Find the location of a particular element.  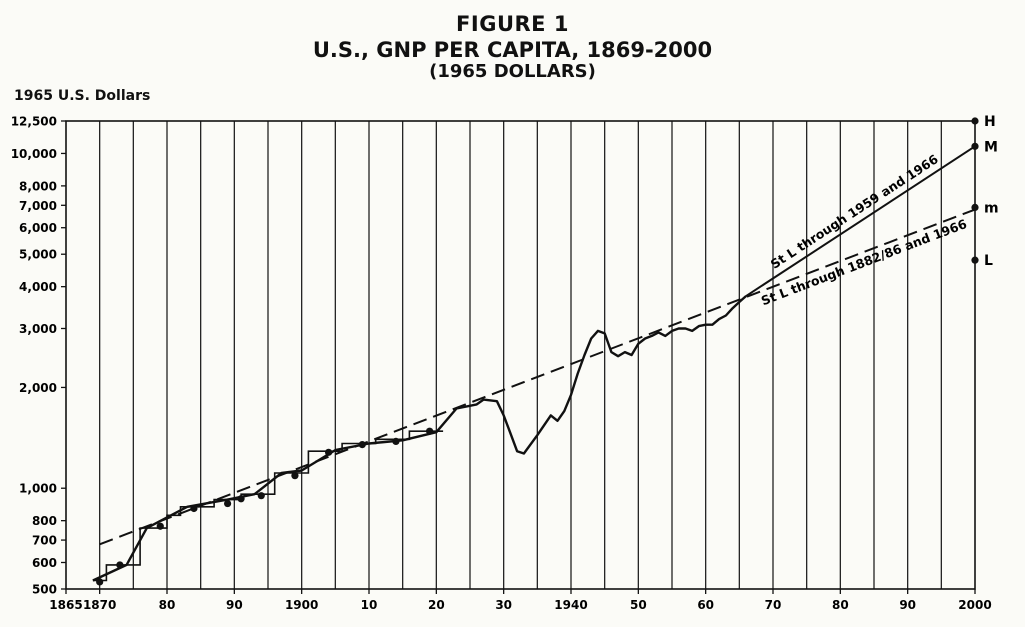

y-tick-label: 6,000 is located at coordinates (38, 228).